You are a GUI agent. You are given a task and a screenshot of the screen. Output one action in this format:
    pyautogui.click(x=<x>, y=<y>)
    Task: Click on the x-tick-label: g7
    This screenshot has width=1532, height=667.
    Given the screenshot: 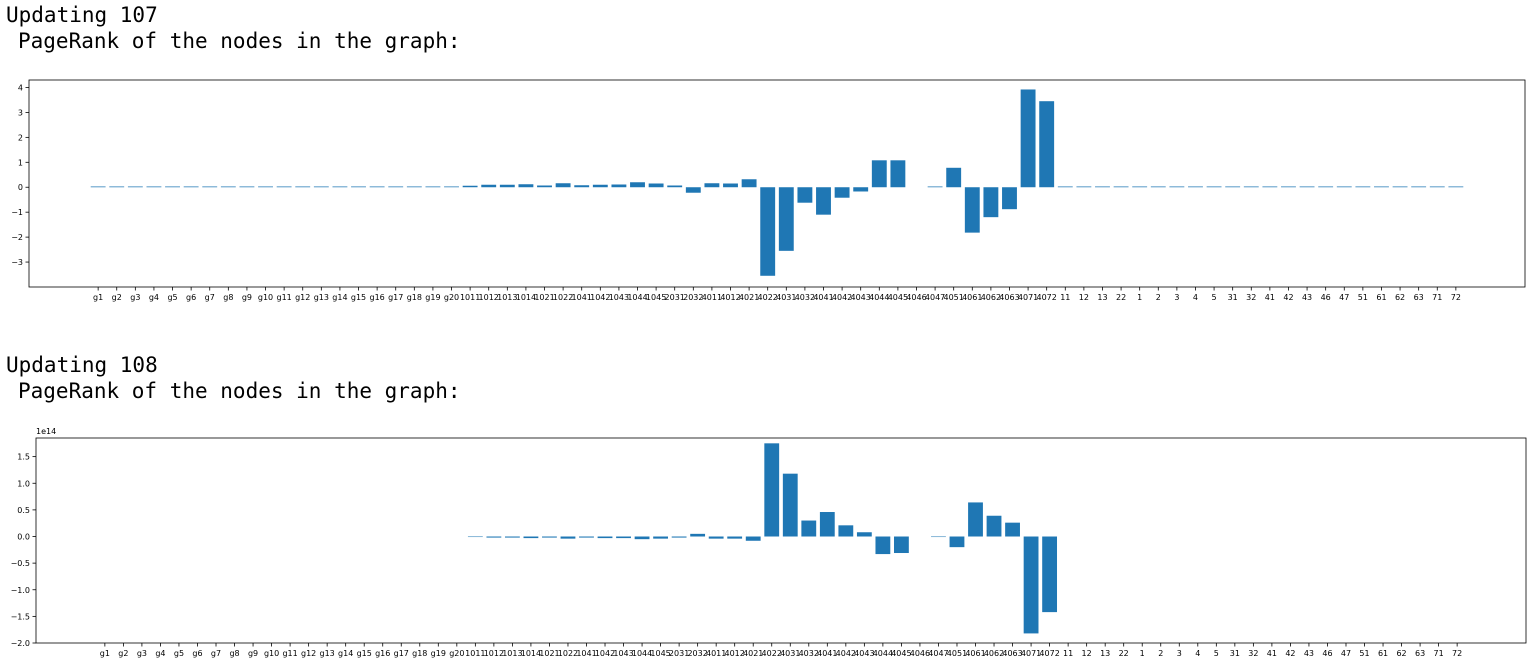 What is the action you would take?
    pyautogui.click(x=210, y=297)
    